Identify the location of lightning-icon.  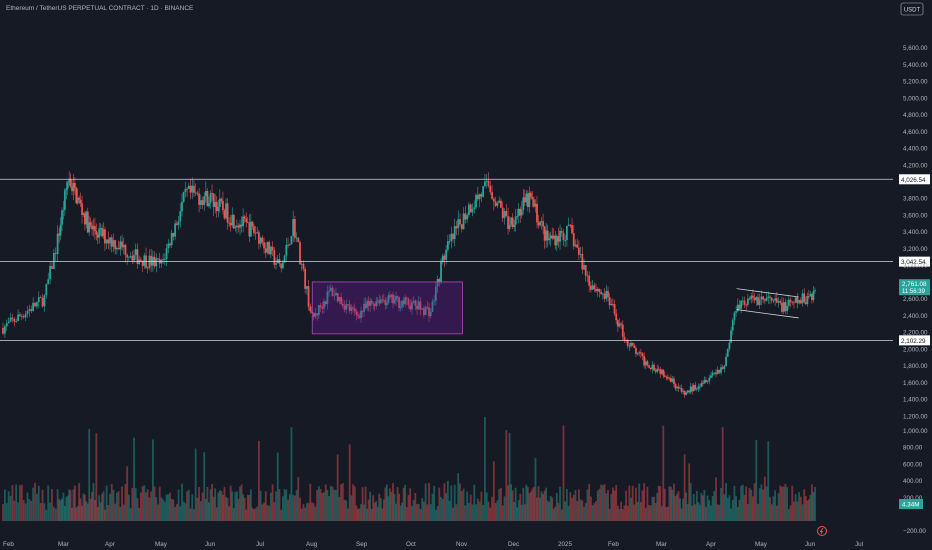
(822, 531).